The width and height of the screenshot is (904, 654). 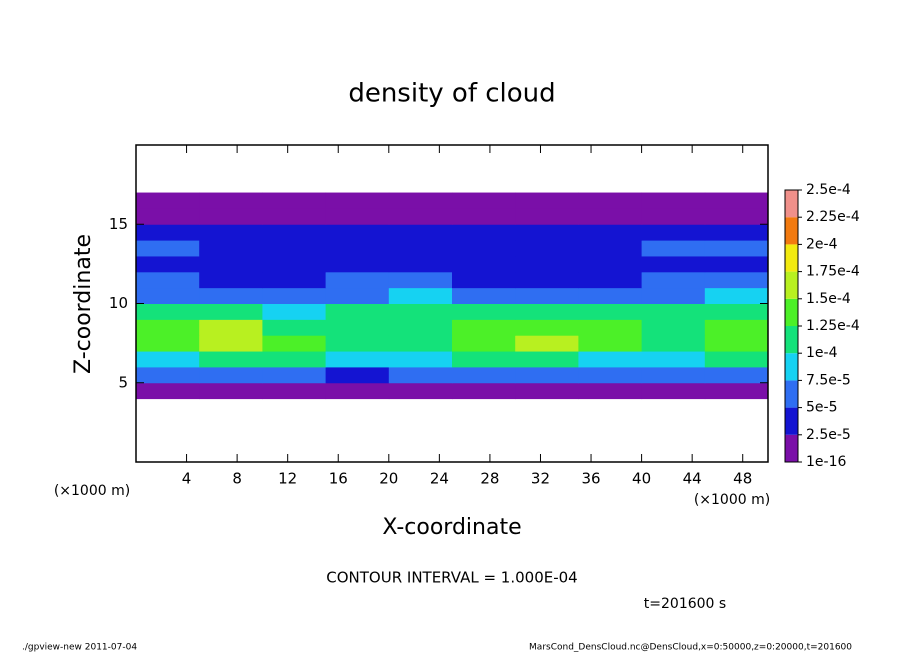 I want to click on time-note: t=201600 s, so click(x=685, y=604).